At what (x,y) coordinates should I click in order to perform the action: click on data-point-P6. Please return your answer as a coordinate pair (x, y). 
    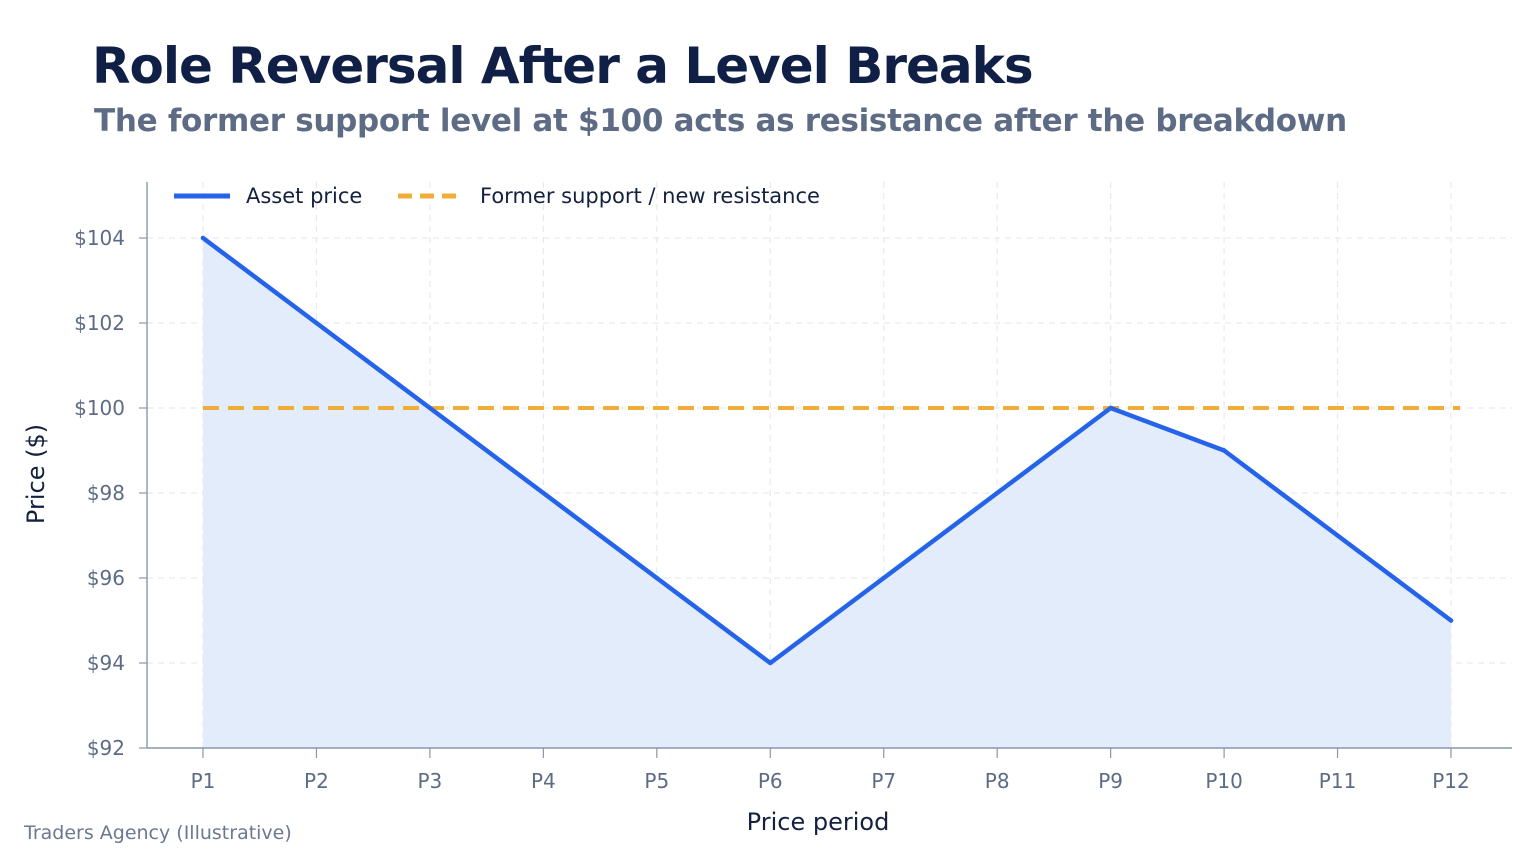
    Looking at the image, I should click on (770, 663).